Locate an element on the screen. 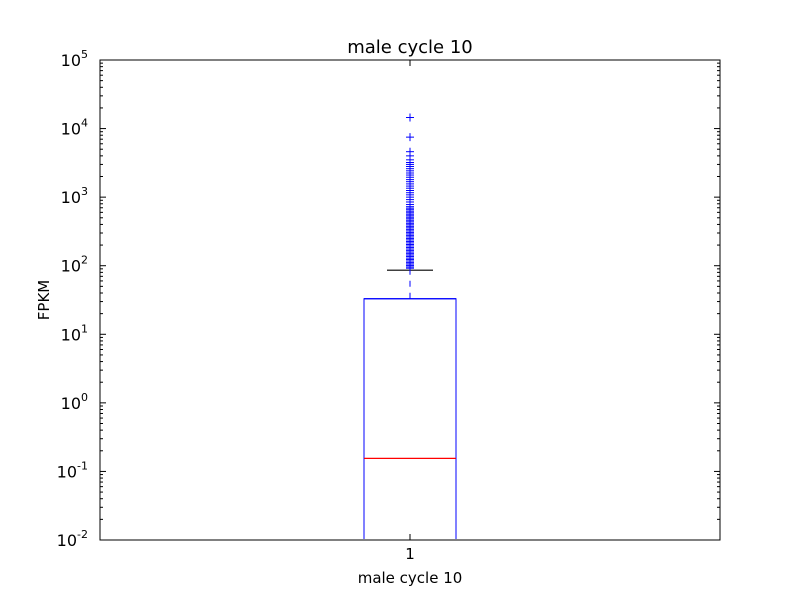 Image resolution: width=800 pixels, height=600 pixels. y-tick-exponent: -1 is located at coordinates (82, 465).